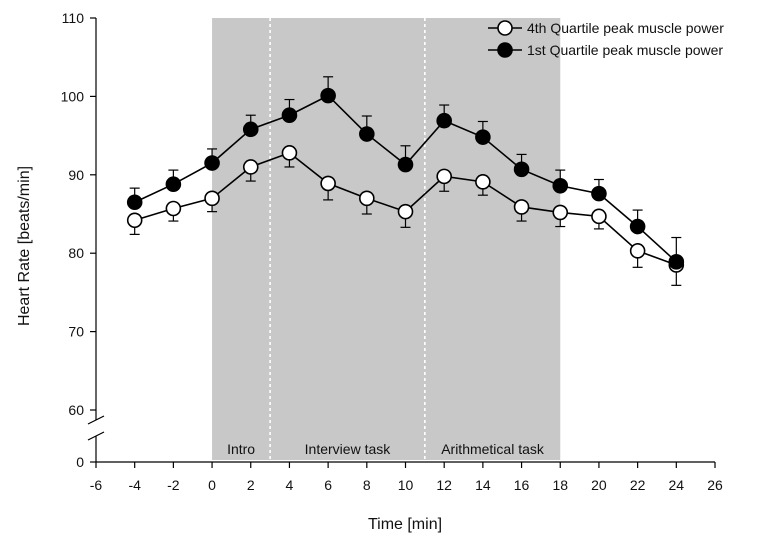 The image size is (771, 537). I want to click on y-tick-label: 80, so click(76, 253).